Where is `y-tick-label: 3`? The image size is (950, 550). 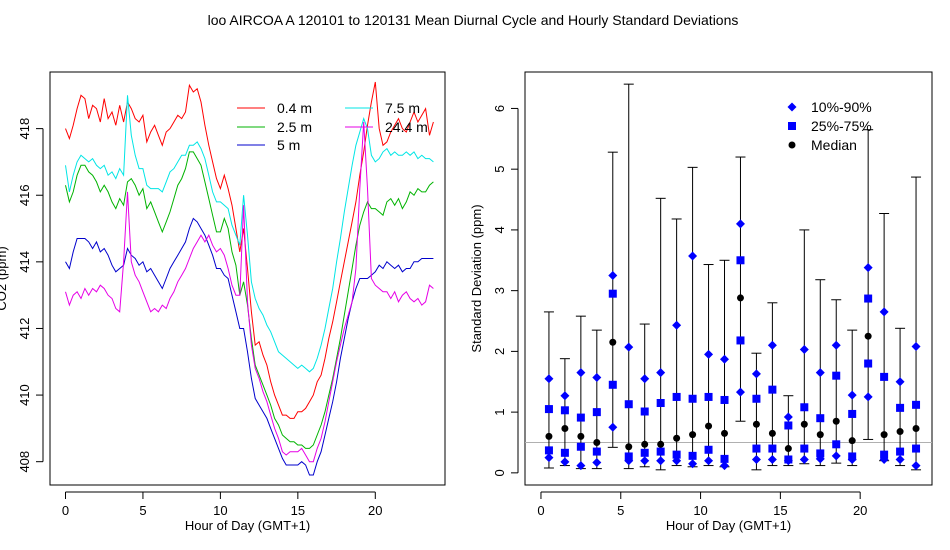 y-tick-label: 3 is located at coordinates (499, 290).